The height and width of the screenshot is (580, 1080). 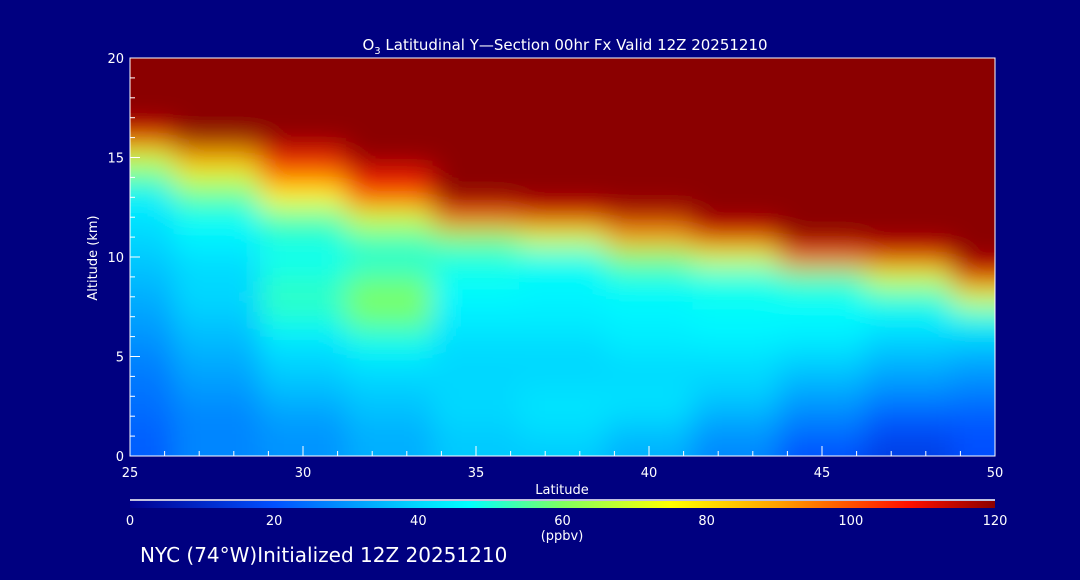 I want to click on x-tick-label: 50, so click(x=995, y=473).